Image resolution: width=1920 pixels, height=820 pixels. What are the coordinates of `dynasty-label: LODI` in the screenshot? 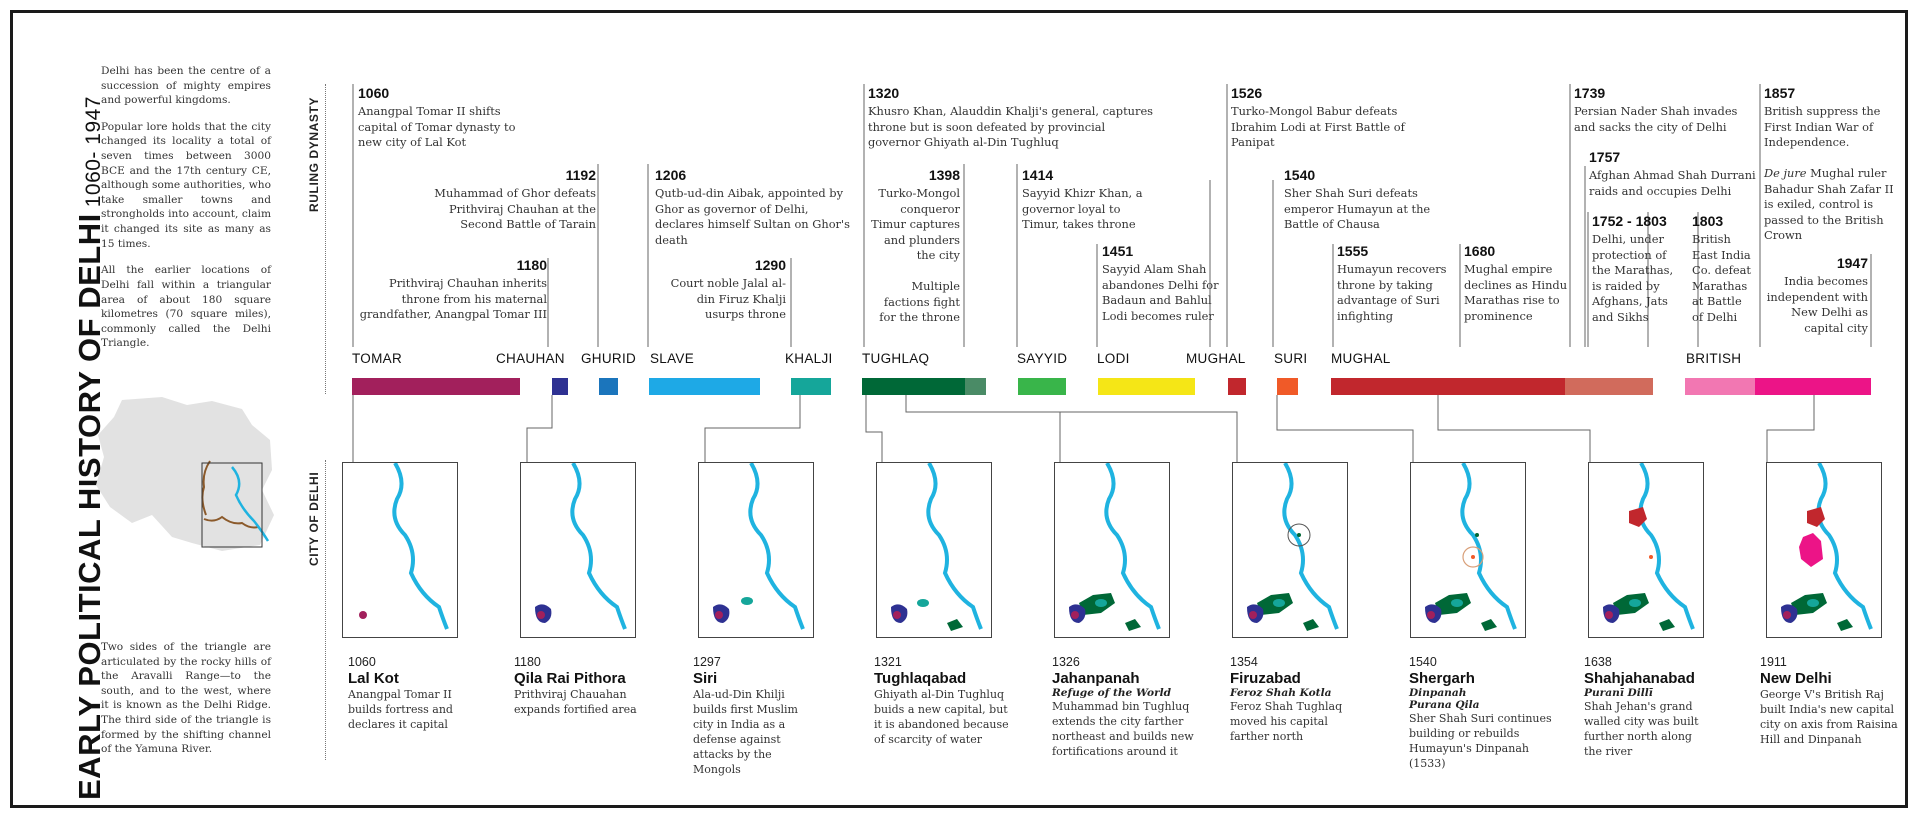 It's located at (1113, 358).